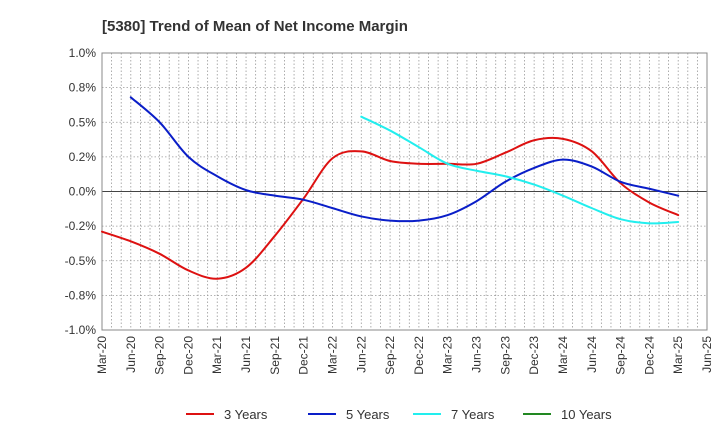 This screenshot has width=720, height=440. I want to click on x-tick-label: Sep-23, so click(505, 355).